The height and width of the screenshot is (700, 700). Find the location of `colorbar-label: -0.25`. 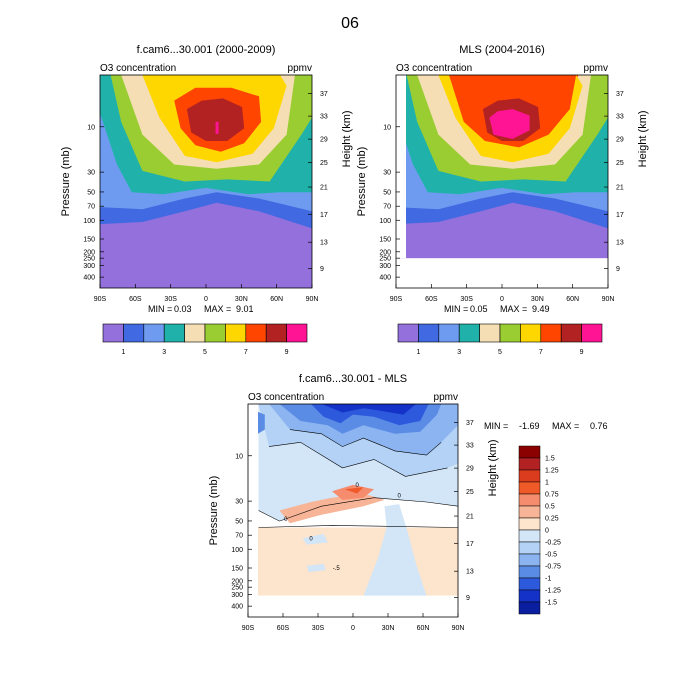

colorbar-label: -0.25 is located at coordinates (553, 543).